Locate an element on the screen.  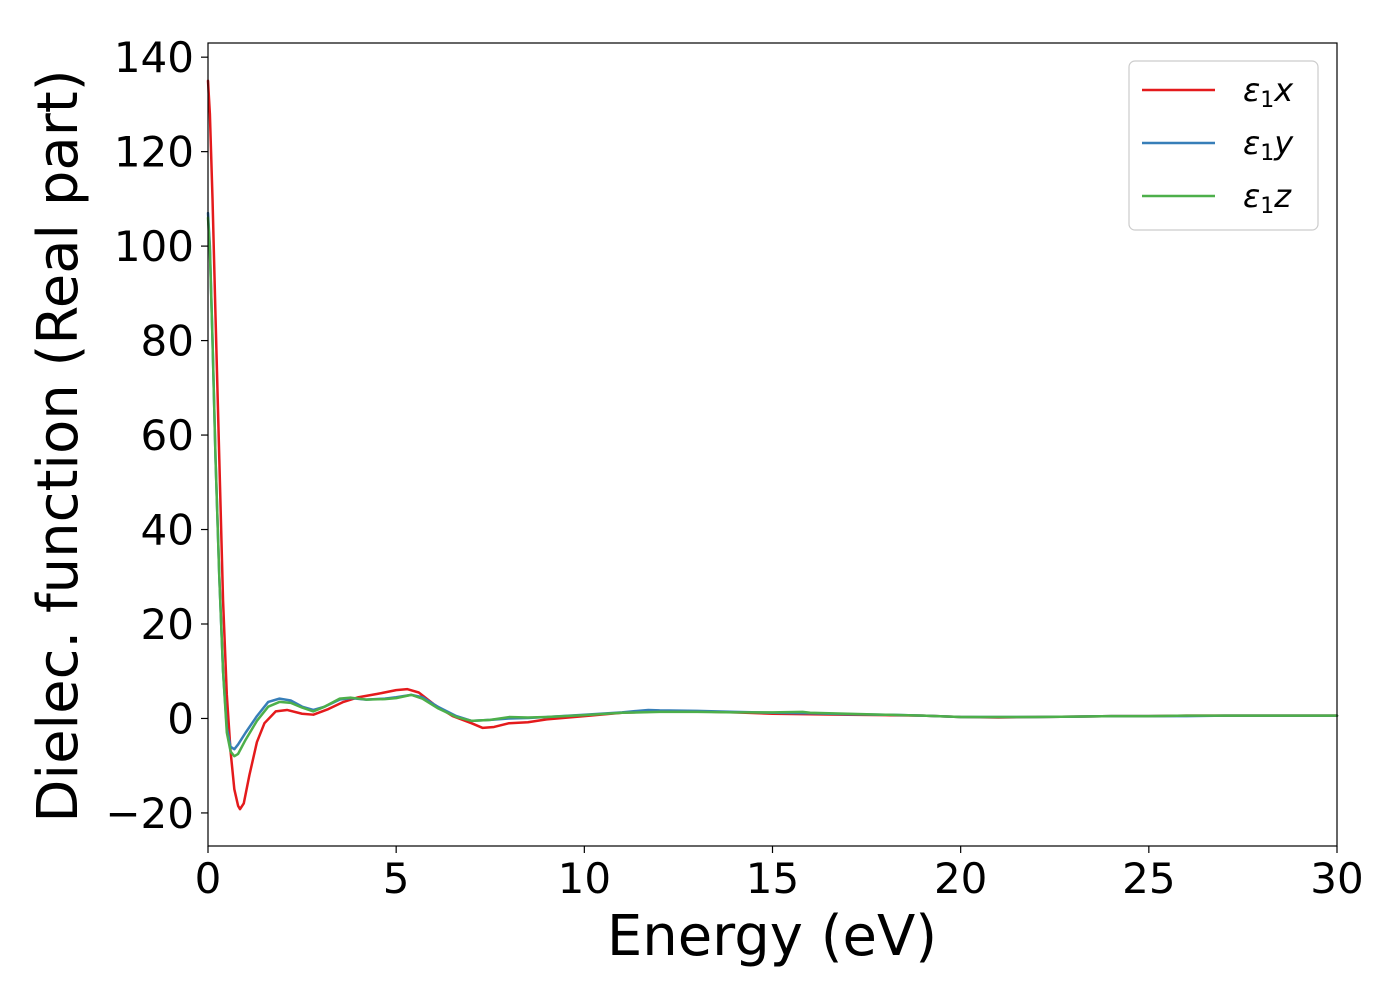
x-tick-label: 30 is located at coordinates (1336, 878).